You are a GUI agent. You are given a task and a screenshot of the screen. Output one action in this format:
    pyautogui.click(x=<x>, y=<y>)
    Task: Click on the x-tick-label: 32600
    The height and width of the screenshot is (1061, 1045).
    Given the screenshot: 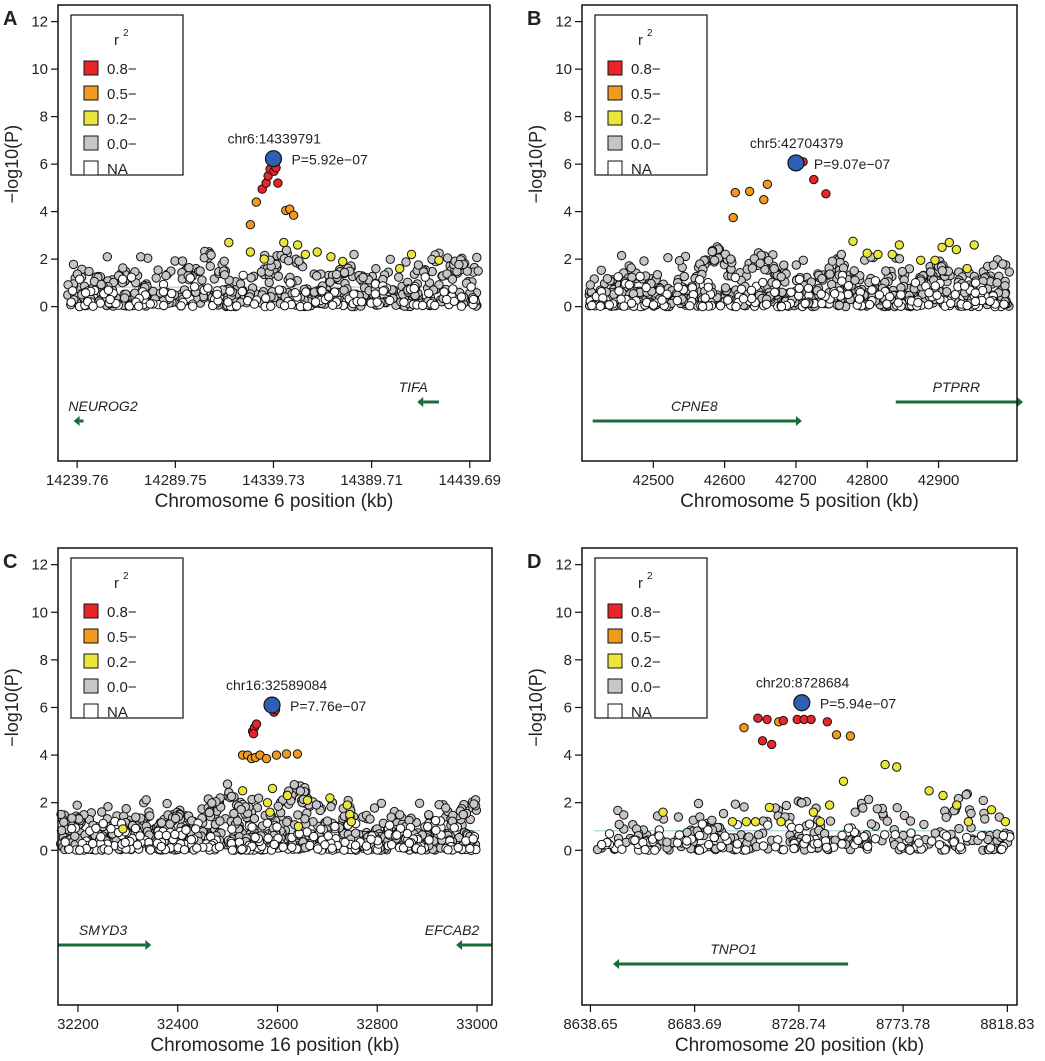 What is the action you would take?
    pyautogui.click(x=278, y=1024)
    